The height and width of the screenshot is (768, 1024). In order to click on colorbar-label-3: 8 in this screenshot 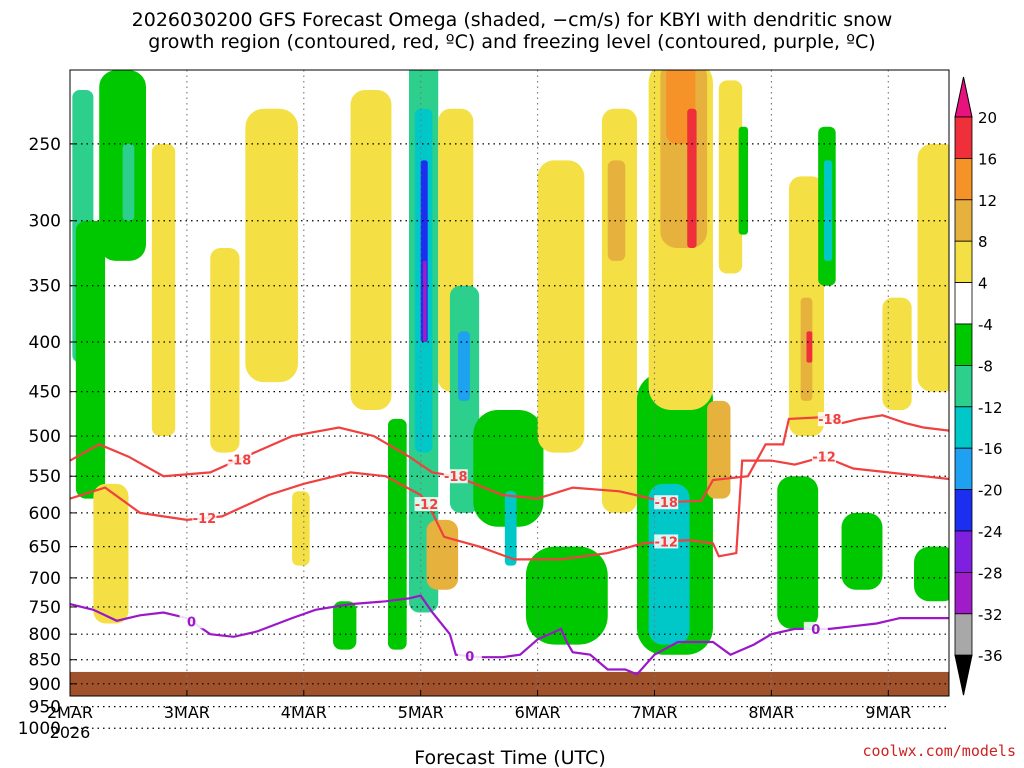, I will do `click(983, 242)`.